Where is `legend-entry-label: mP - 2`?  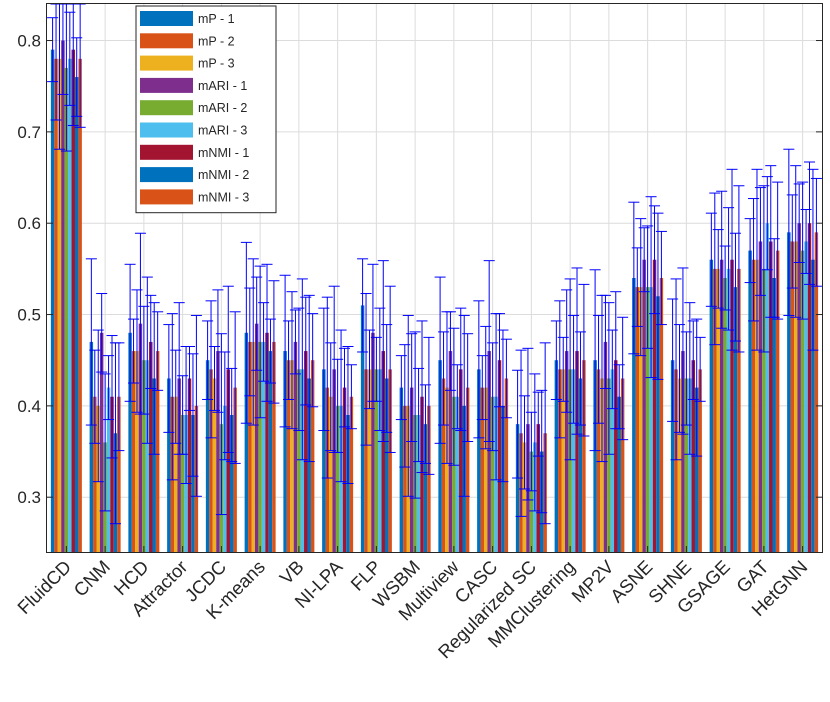 legend-entry-label: mP - 2 is located at coordinates (216, 41).